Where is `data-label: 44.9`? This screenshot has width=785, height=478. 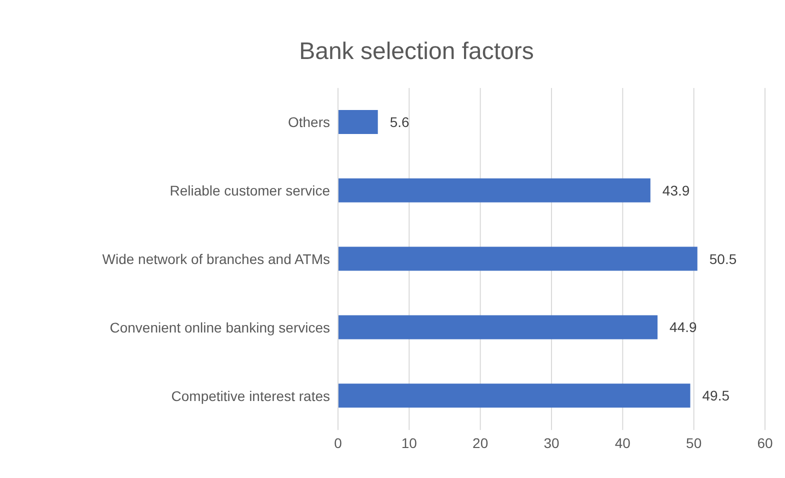
data-label: 44.9 is located at coordinates (683, 327).